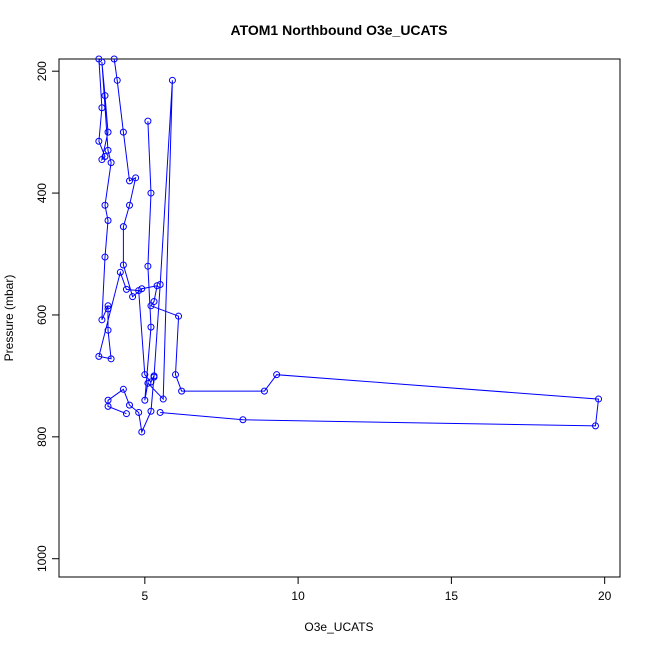 The image size is (650, 650). I want to click on x-tick-label: 10, so click(298, 596).